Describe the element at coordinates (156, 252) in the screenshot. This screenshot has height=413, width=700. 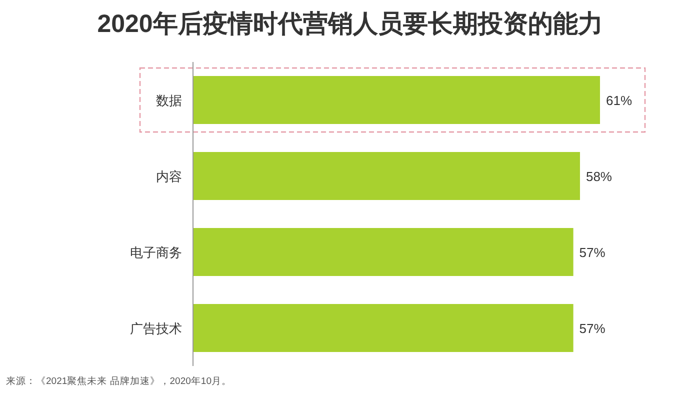
I see `y-tick-label: 电子商务` at that location.